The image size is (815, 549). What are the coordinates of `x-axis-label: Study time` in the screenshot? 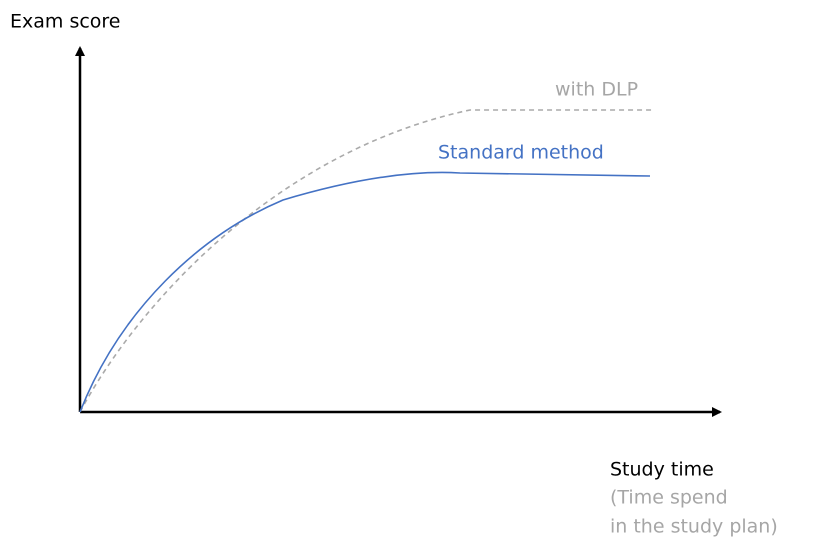 It's located at (662, 470).